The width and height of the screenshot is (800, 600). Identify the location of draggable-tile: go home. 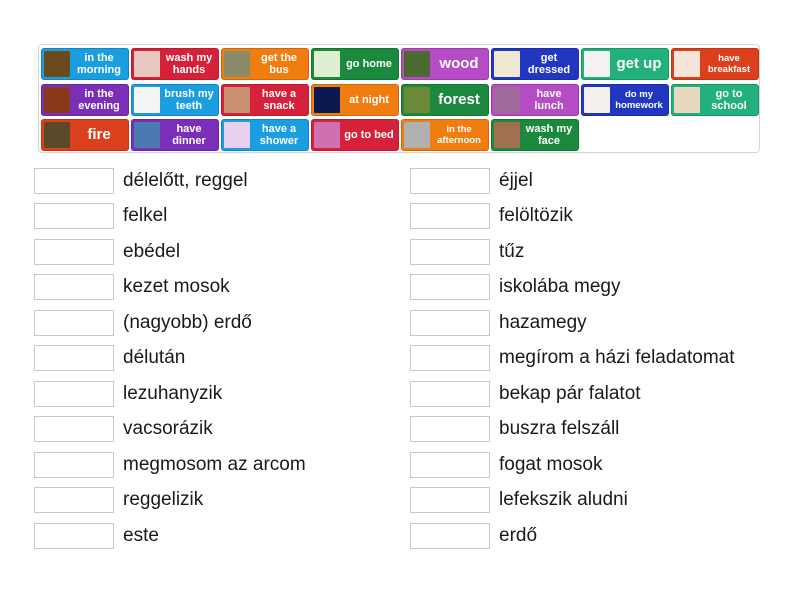
(355, 64).